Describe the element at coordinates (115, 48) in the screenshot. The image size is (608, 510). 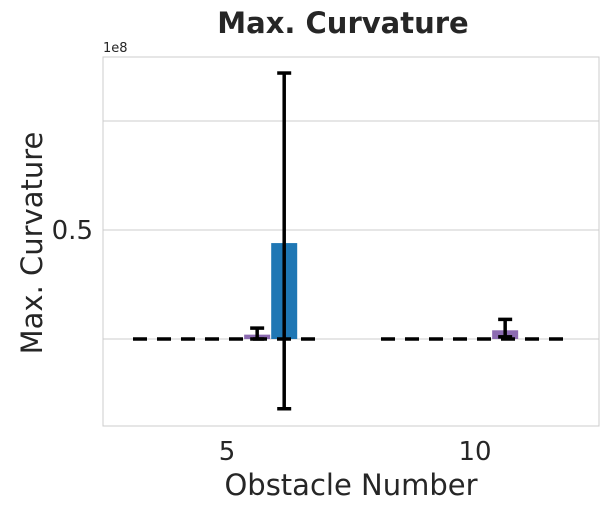
I see `y-offset-label: 1e8` at that location.